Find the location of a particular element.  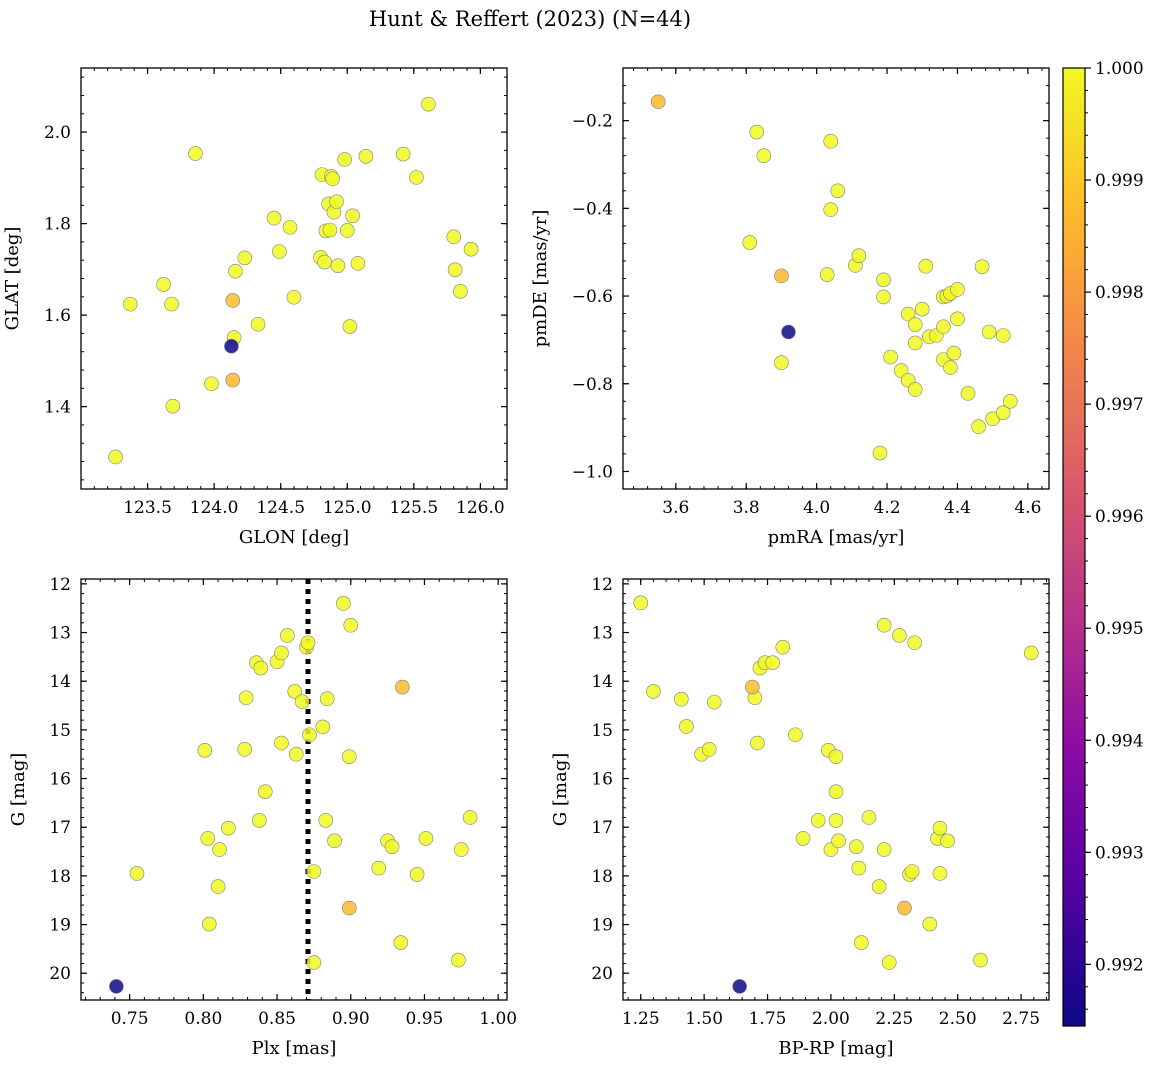

y-axis-label: GLAT [deg] is located at coordinates (12, 279).